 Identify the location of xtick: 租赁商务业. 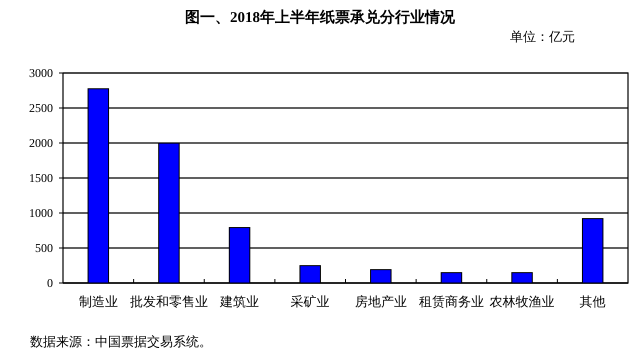
(451, 301).